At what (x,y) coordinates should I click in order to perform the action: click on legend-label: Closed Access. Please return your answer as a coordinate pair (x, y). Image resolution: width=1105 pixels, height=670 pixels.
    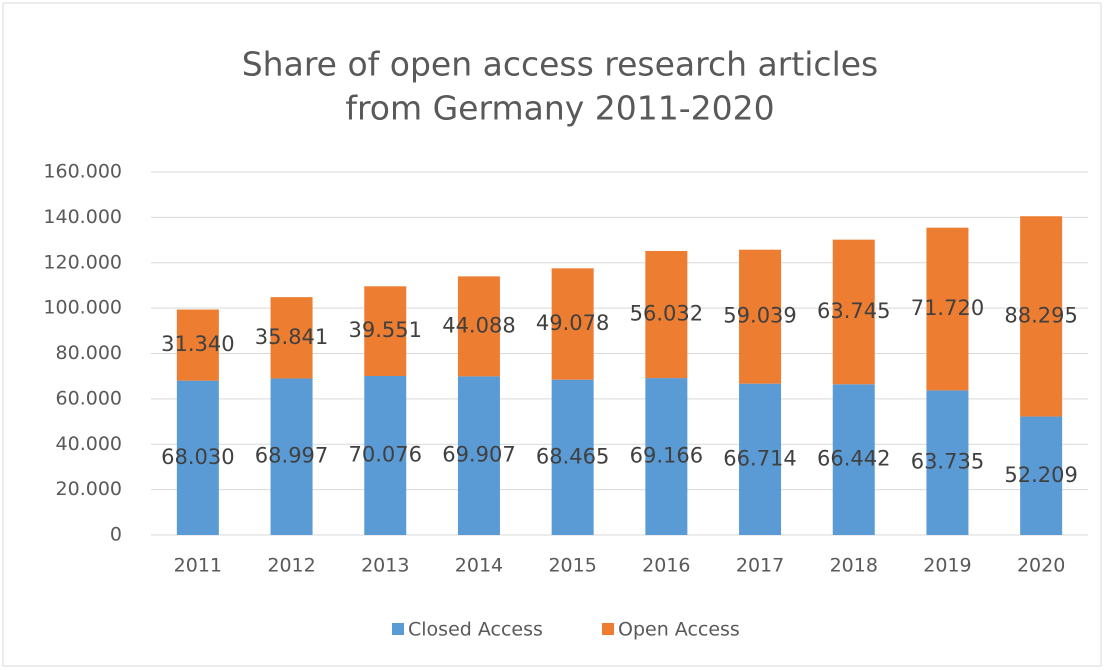
    Looking at the image, I should click on (475, 630).